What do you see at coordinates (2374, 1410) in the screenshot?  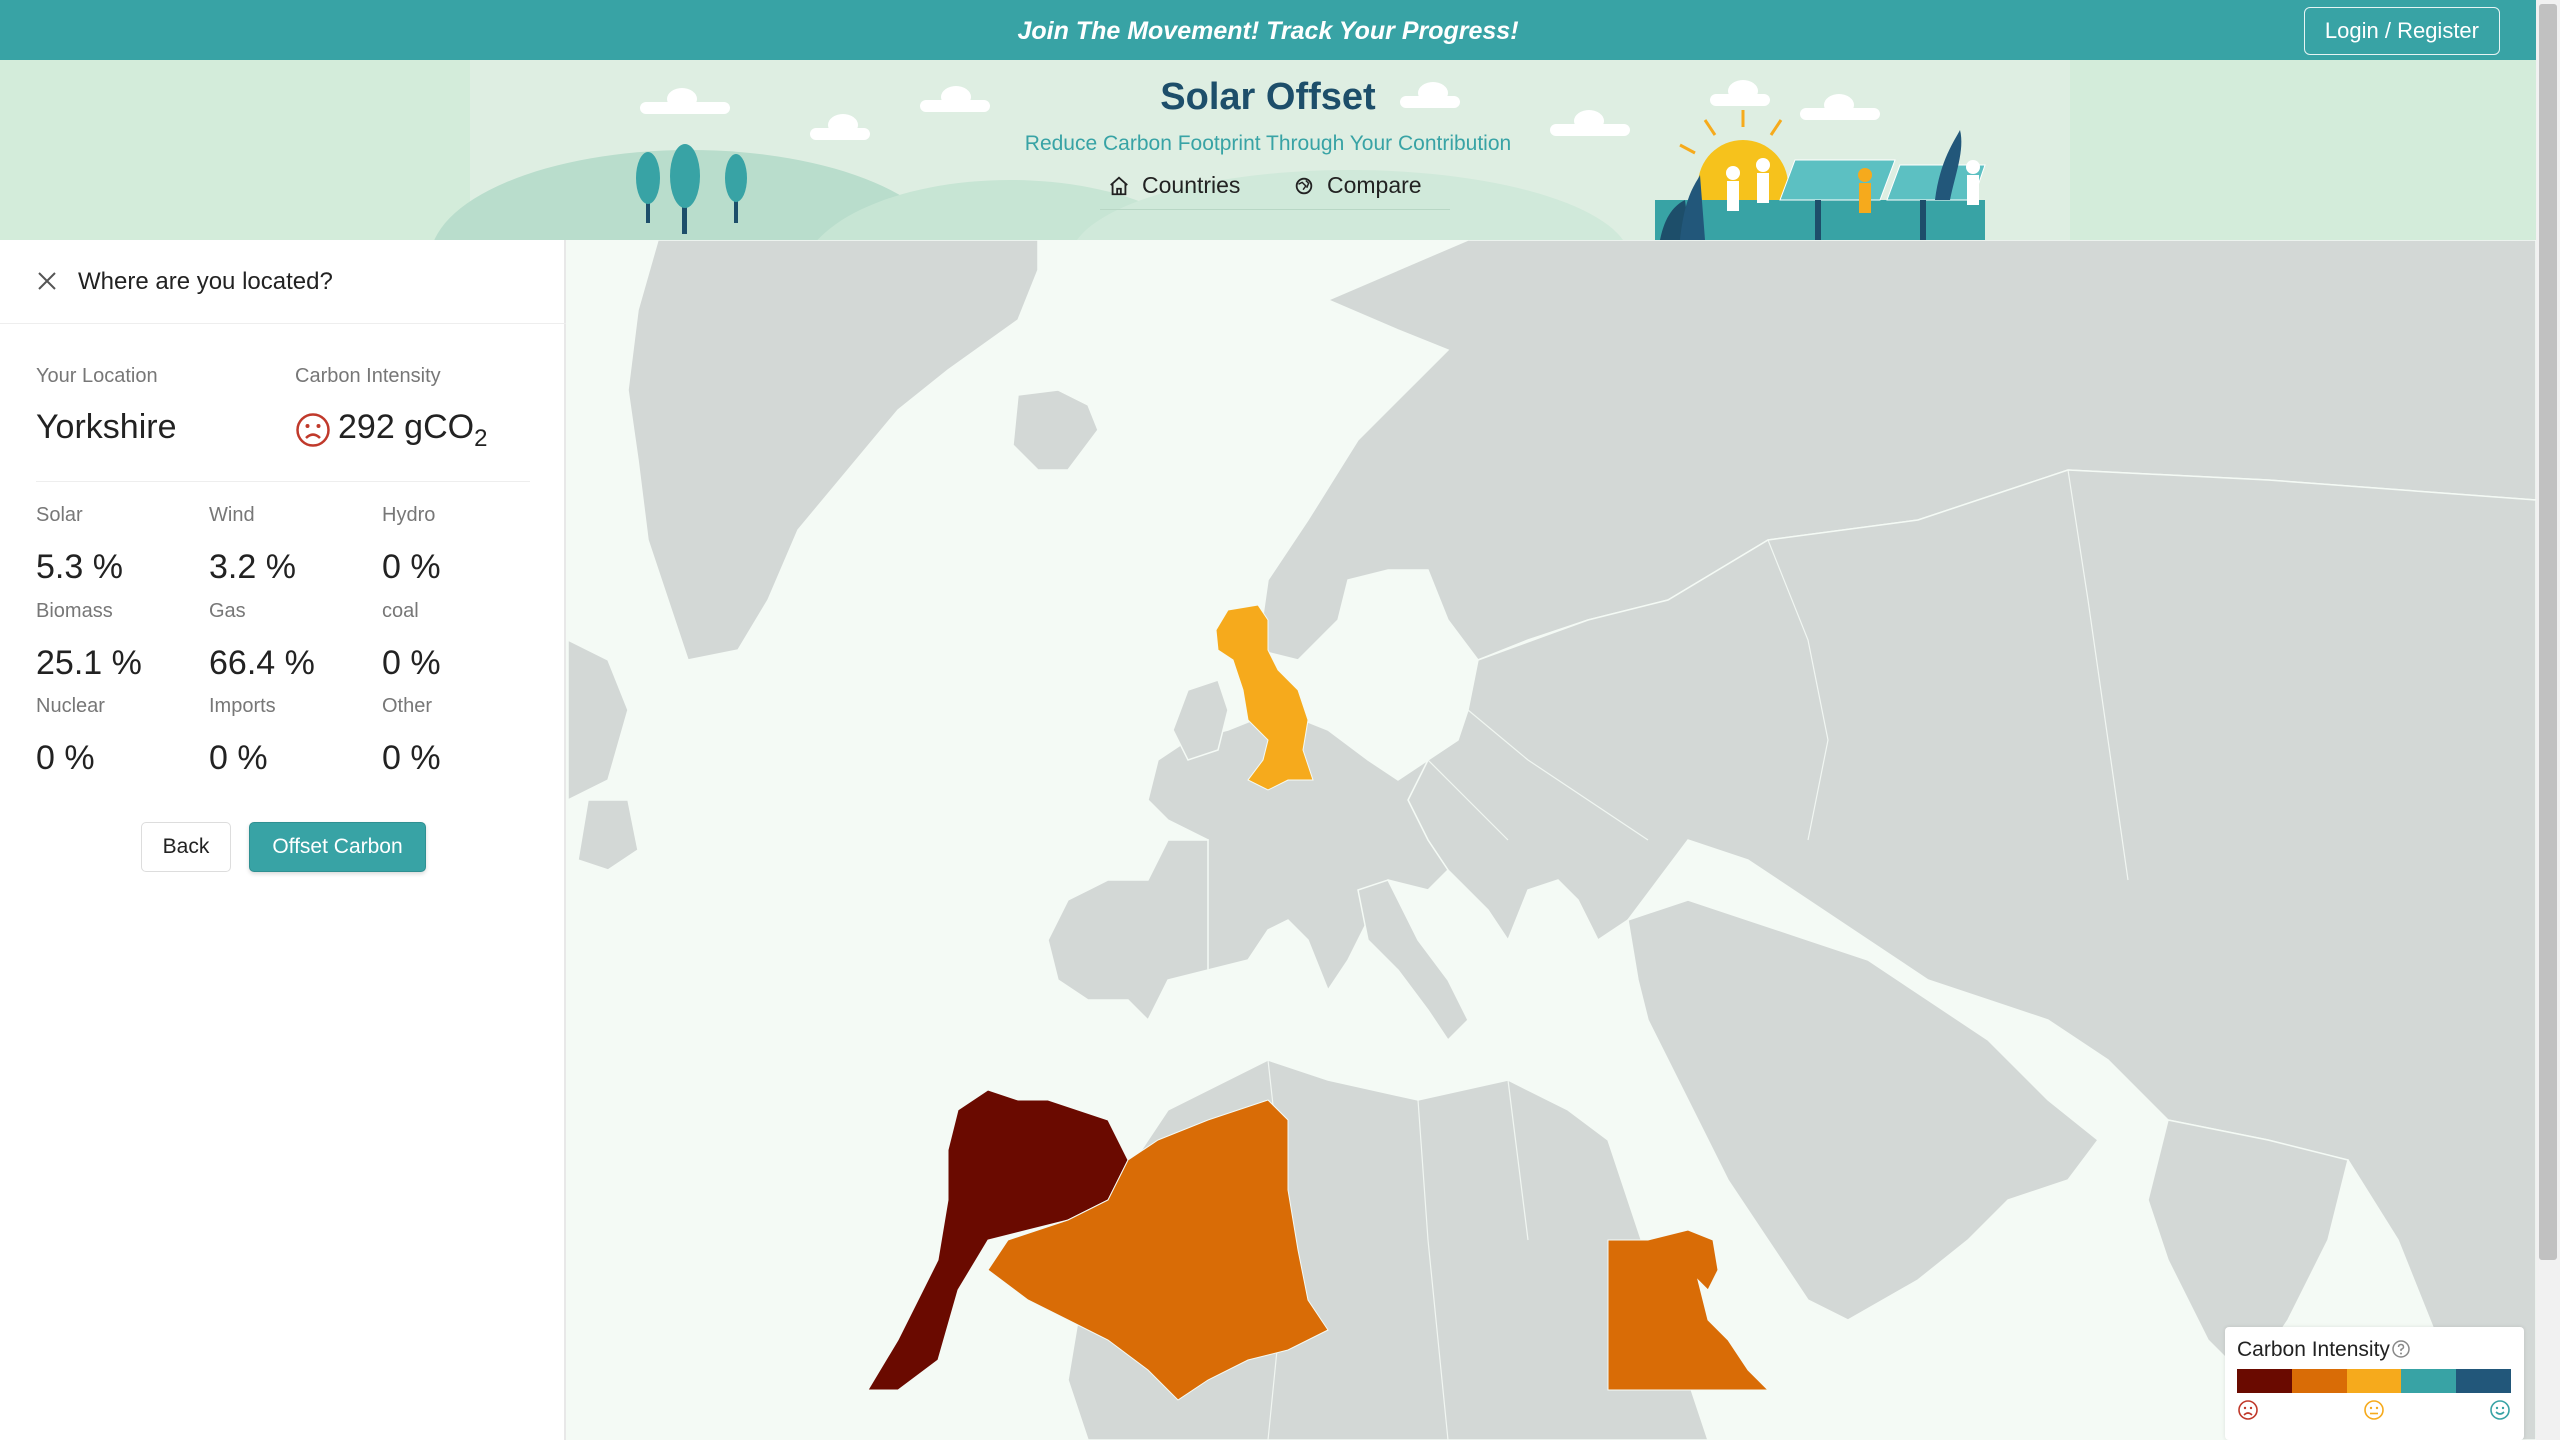 I see `neutral-face-icon` at bounding box center [2374, 1410].